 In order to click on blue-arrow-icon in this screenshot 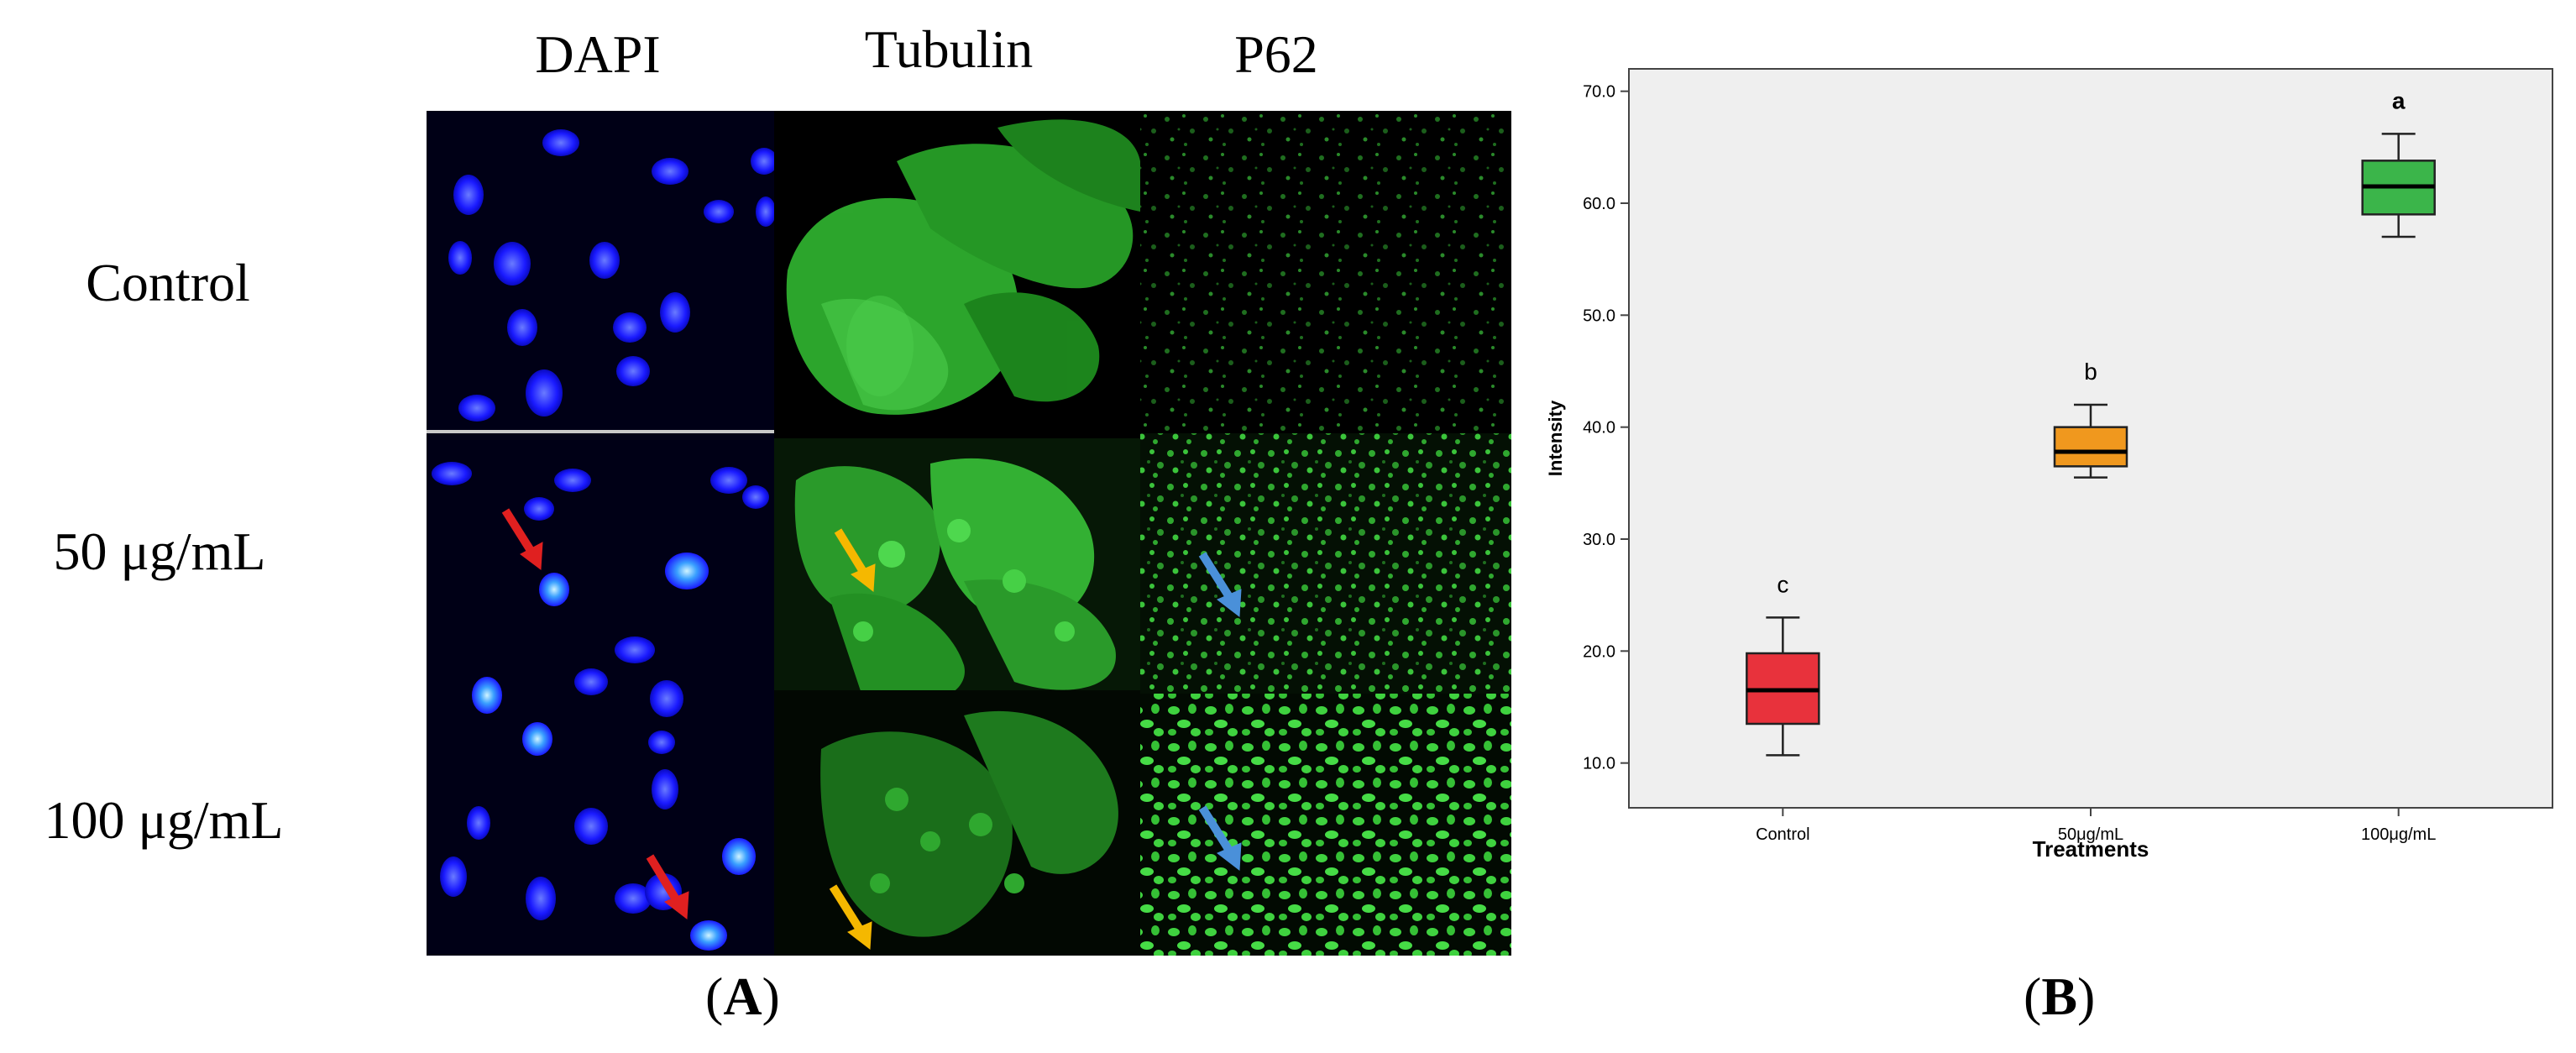, I will do `click(1220, 584)`.